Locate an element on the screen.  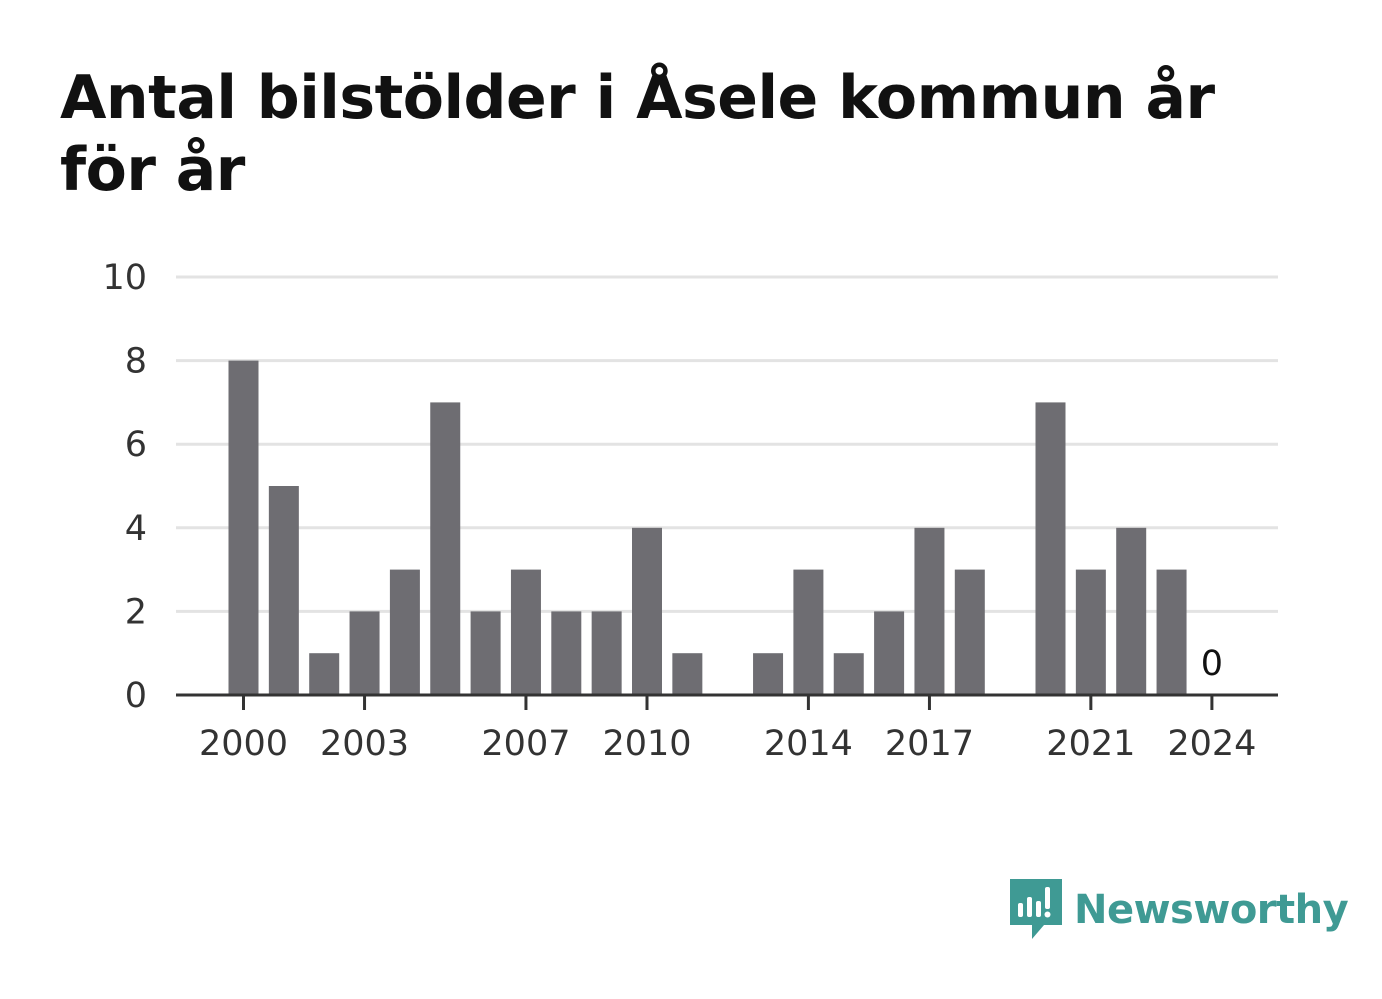
x-tick-label: 2014 is located at coordinates (808, 744).